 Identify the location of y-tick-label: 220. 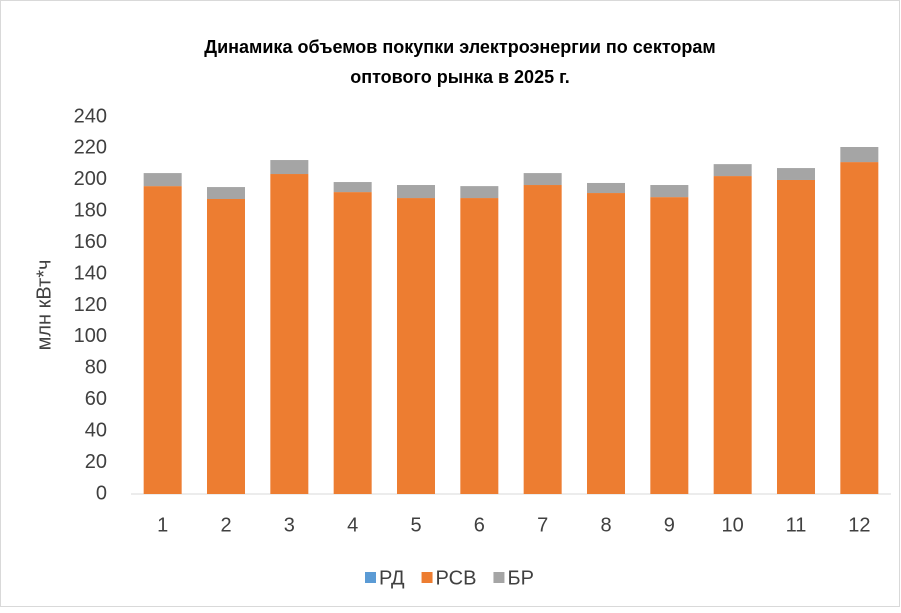
(90, 148).